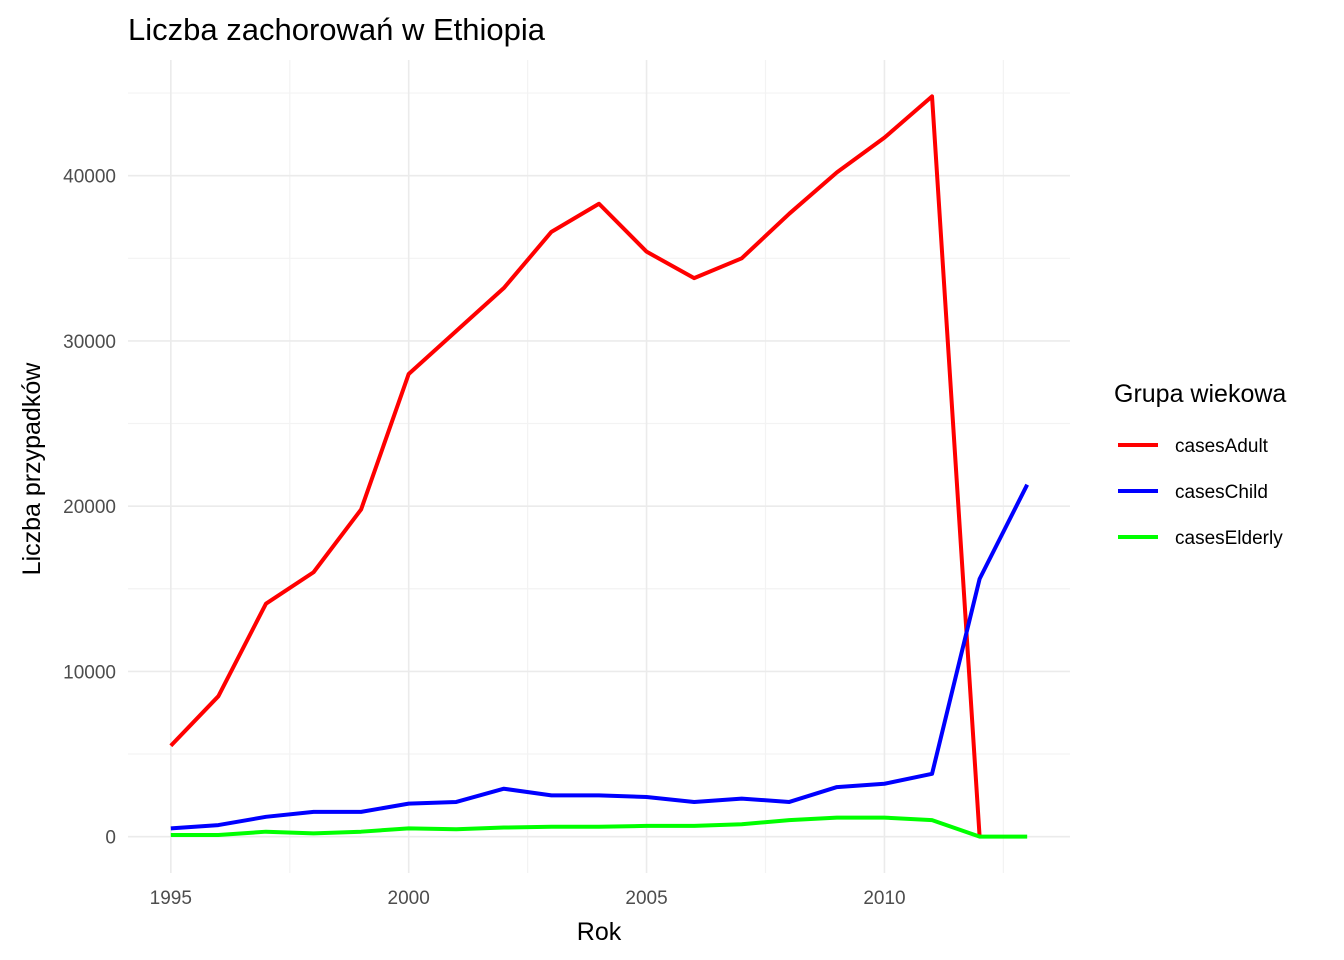  What do you see at coordinates (1200, 394) in the screenshot?
I see `legend-title: Grupa wiekowa` at bounding box center [1200, 394].